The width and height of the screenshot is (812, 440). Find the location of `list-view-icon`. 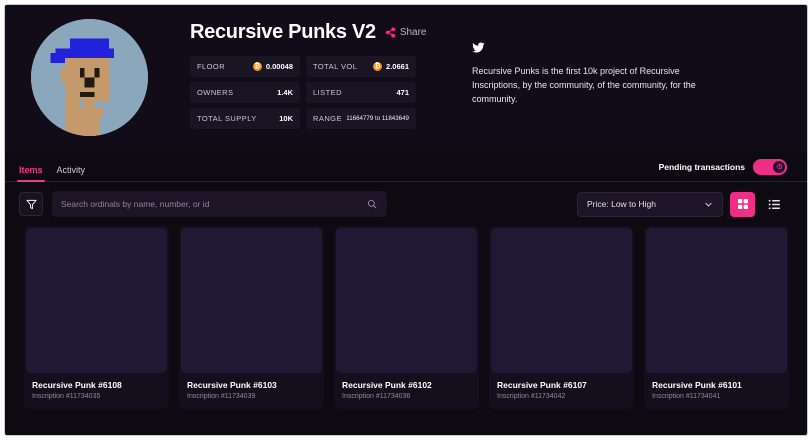

list-view-icon is located at coordinates (774, 204).